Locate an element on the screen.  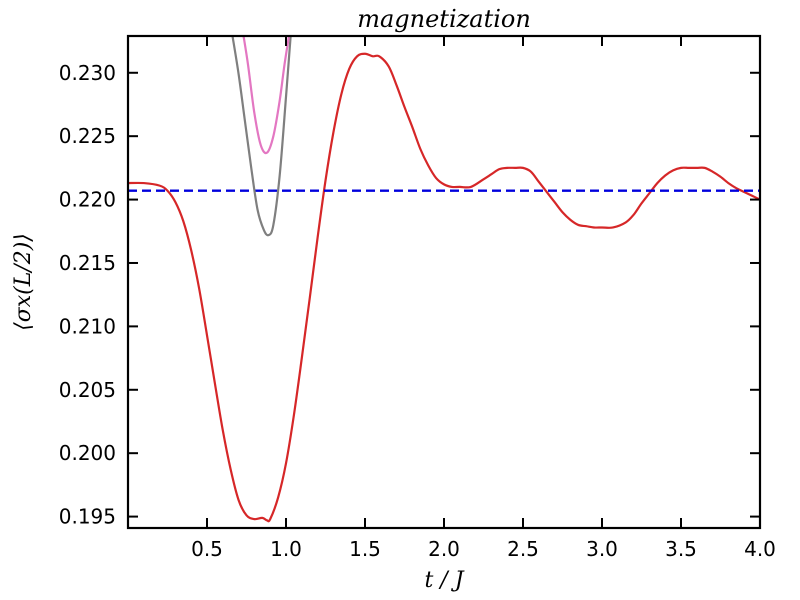
y-tick-label: 0.220 is located at coordinates (87, 200).